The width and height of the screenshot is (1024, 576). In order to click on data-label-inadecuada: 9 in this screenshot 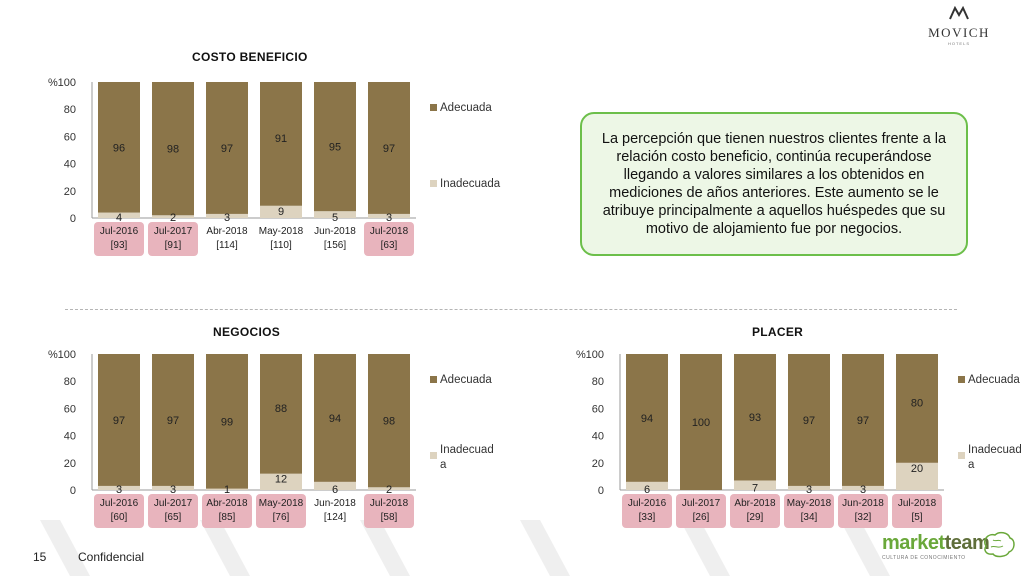, I will do `click(281, 212)`.